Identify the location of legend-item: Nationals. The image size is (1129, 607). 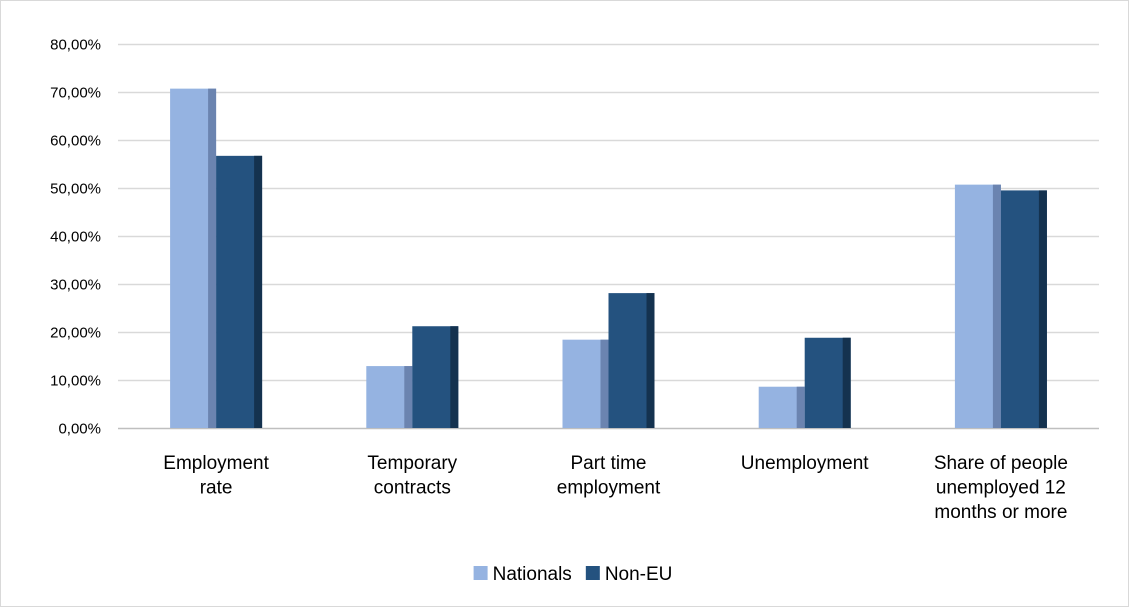
(522, 574).